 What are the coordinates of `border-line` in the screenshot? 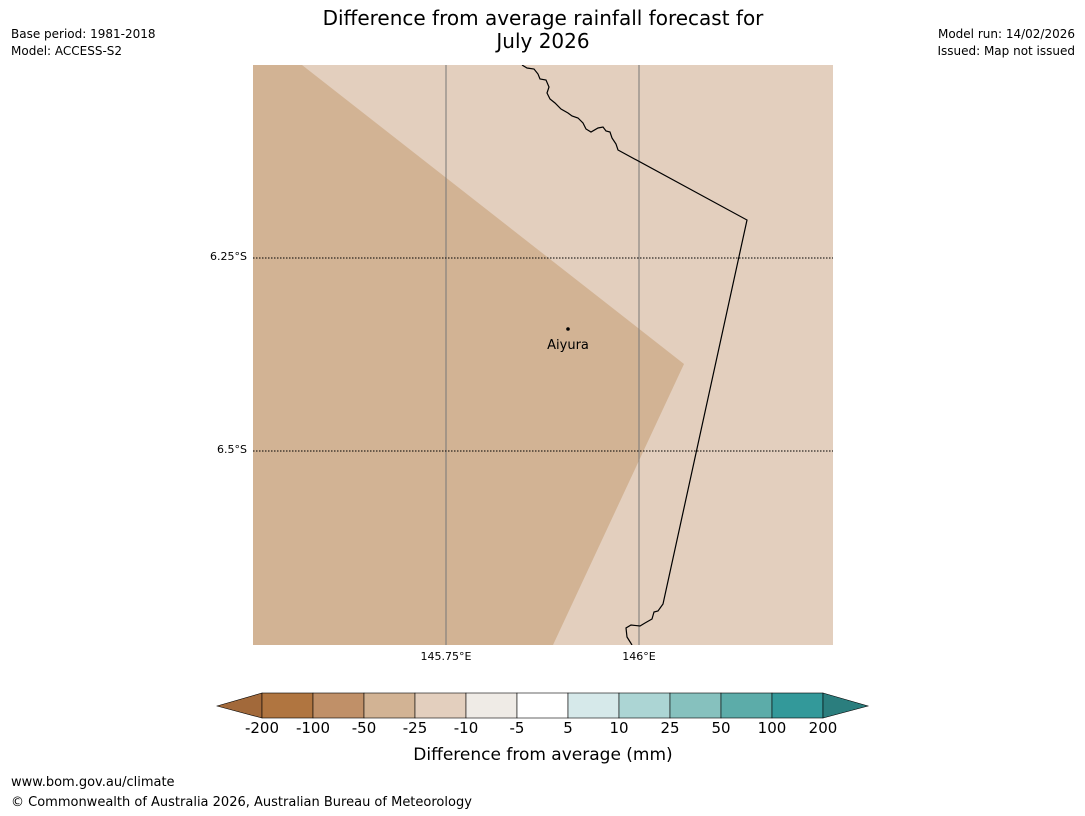 It's located at (634, 355).